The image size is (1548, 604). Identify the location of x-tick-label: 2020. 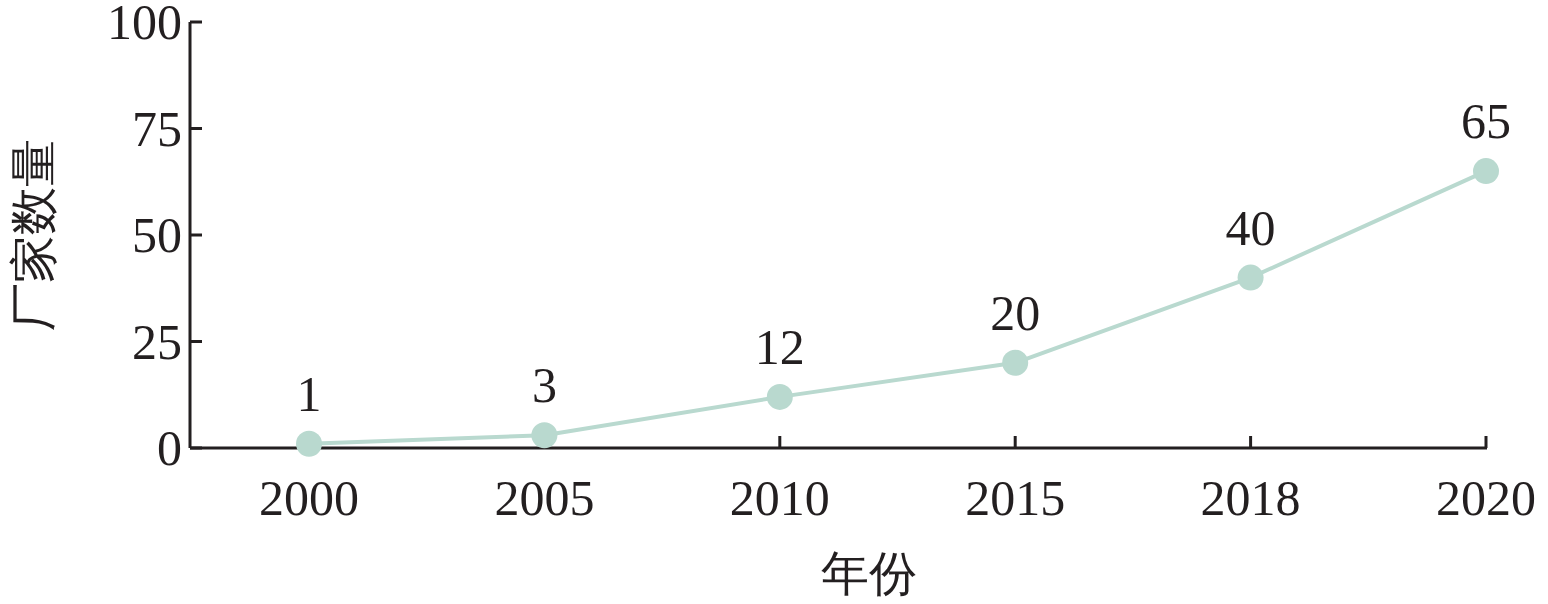
(1486, 498).